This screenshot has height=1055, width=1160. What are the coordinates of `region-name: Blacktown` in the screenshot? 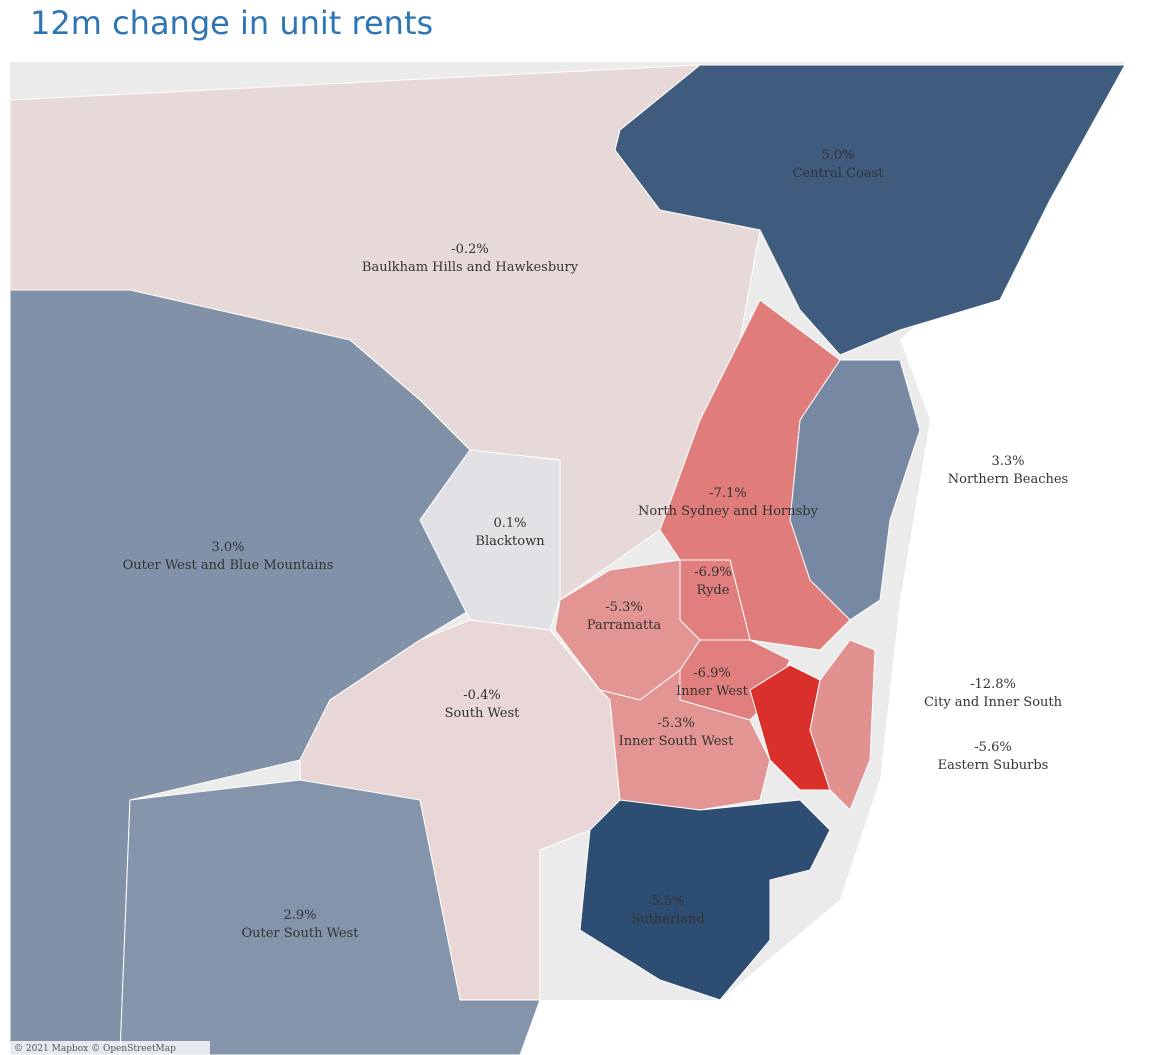 It's located at (510, 541).